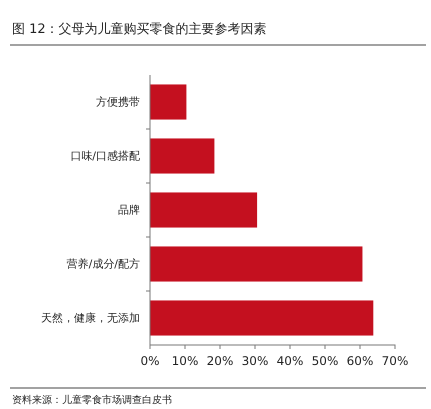 The height and width of the screenshot is (409, 431). I want to click on x-tick-label: 40%, so click(290, 361).